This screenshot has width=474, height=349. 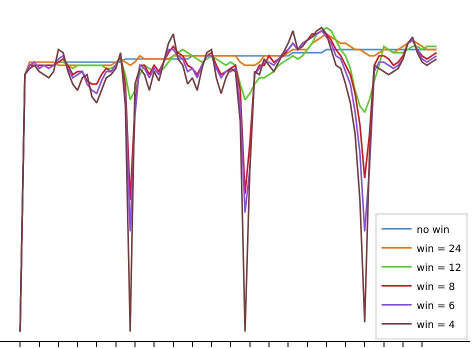 What do you see at coordinates (436, 325) in the screenshot?
I see `legend-label: win = 4` at bounding box center [436, 325].